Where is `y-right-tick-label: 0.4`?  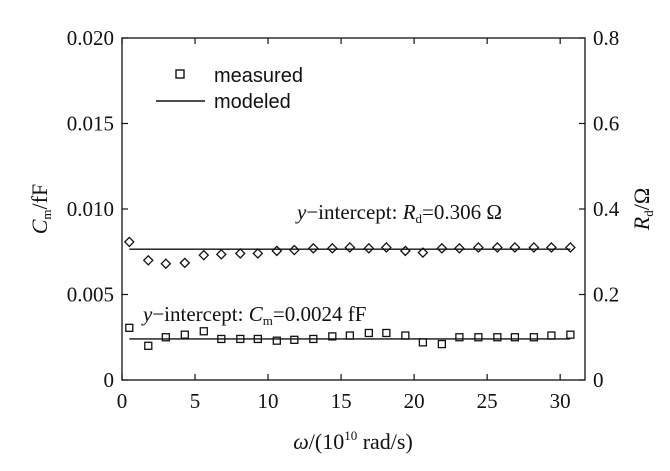
y-right-tick-label: 0.4 is located at coordinates (606, 209).